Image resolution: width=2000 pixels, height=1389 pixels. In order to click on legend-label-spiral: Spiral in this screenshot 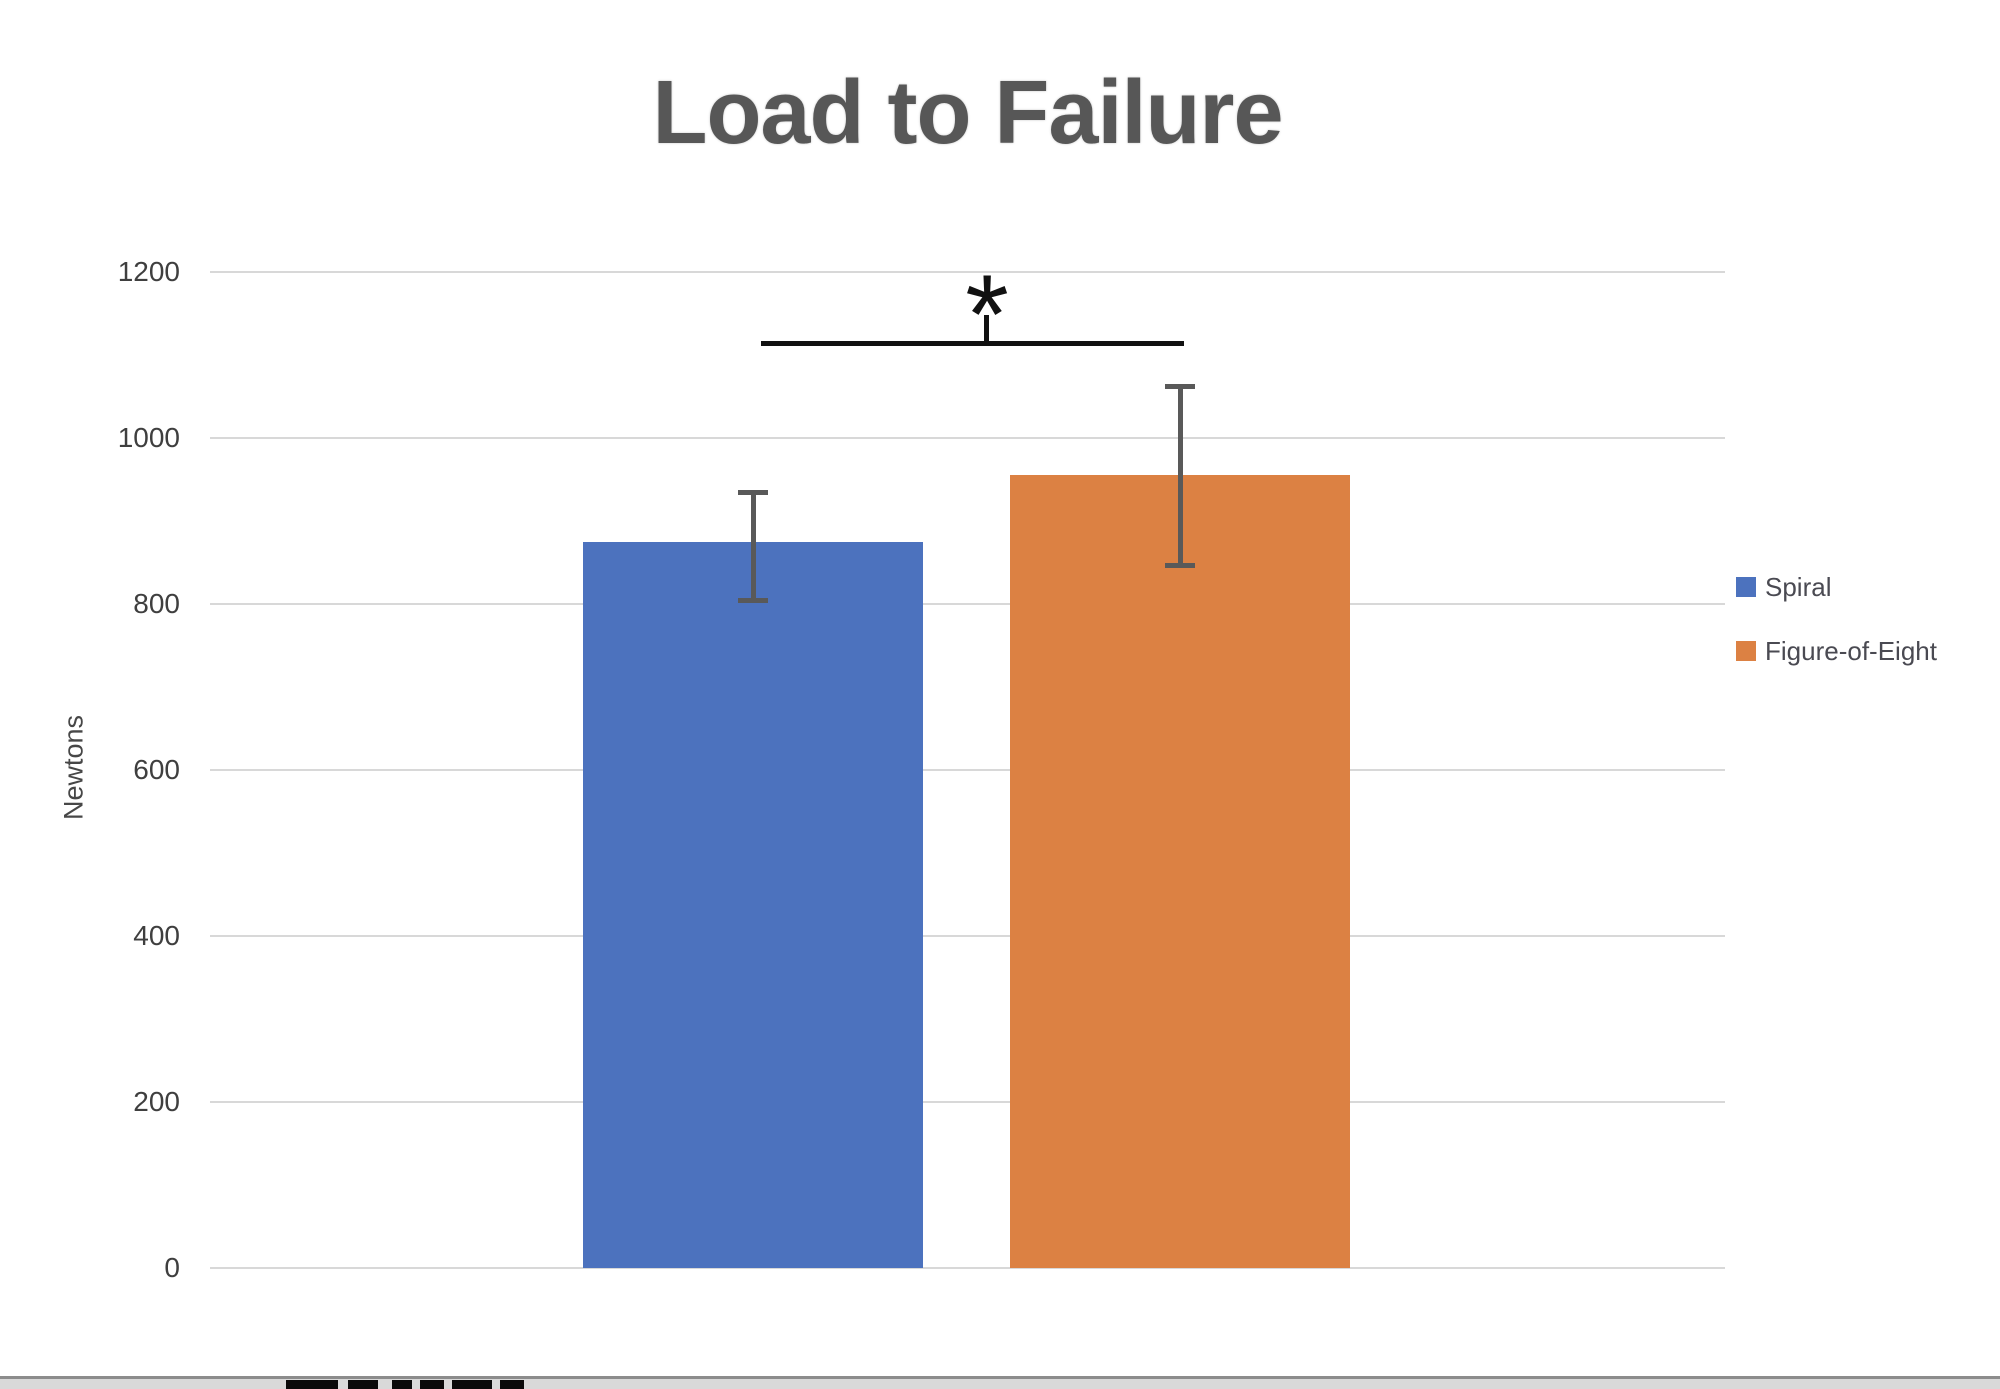, I will do `click(1798, 587)`.